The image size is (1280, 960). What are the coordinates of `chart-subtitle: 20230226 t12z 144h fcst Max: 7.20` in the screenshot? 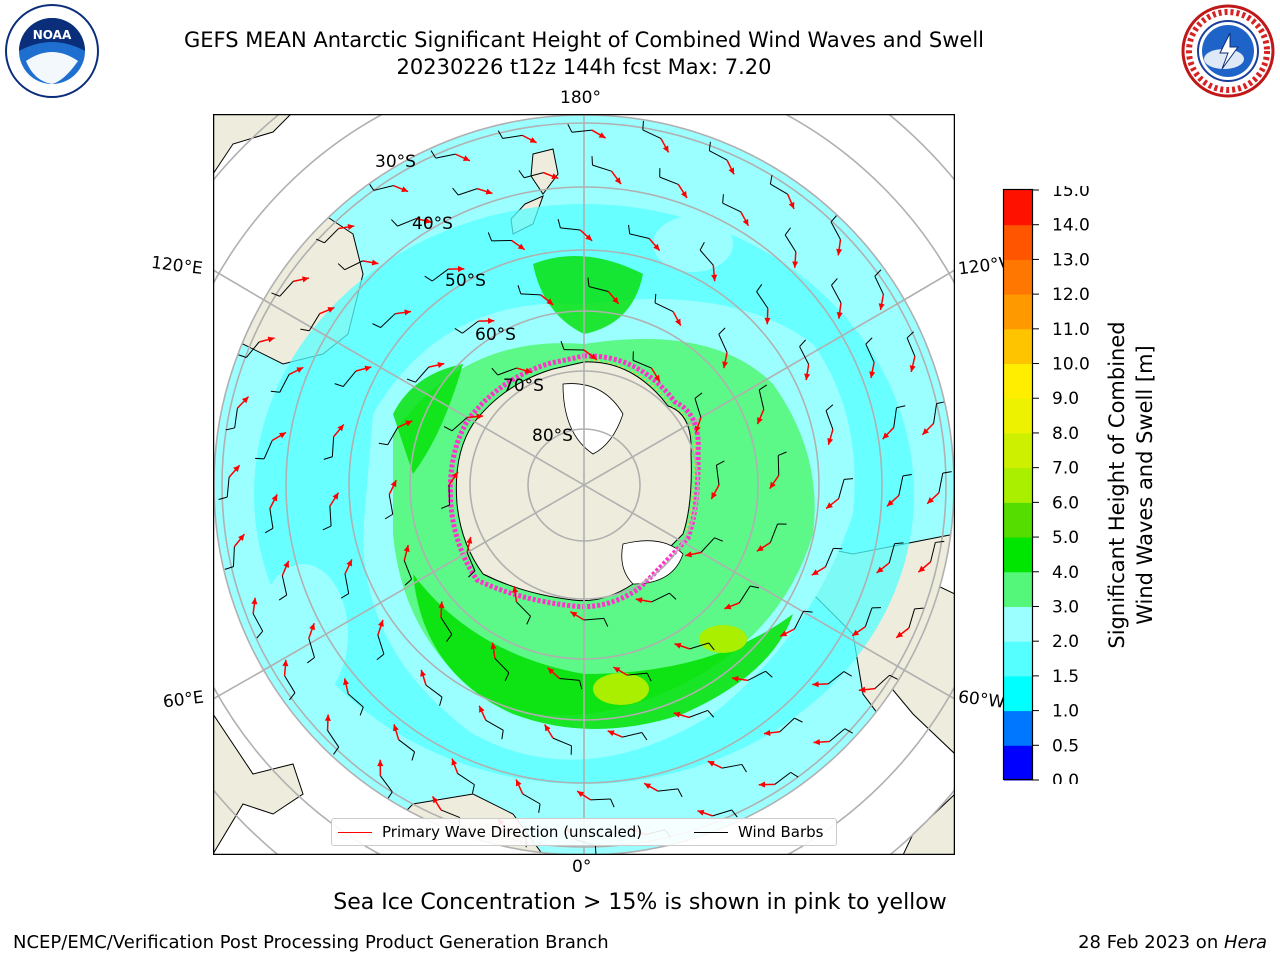 It's located at (584, 67).